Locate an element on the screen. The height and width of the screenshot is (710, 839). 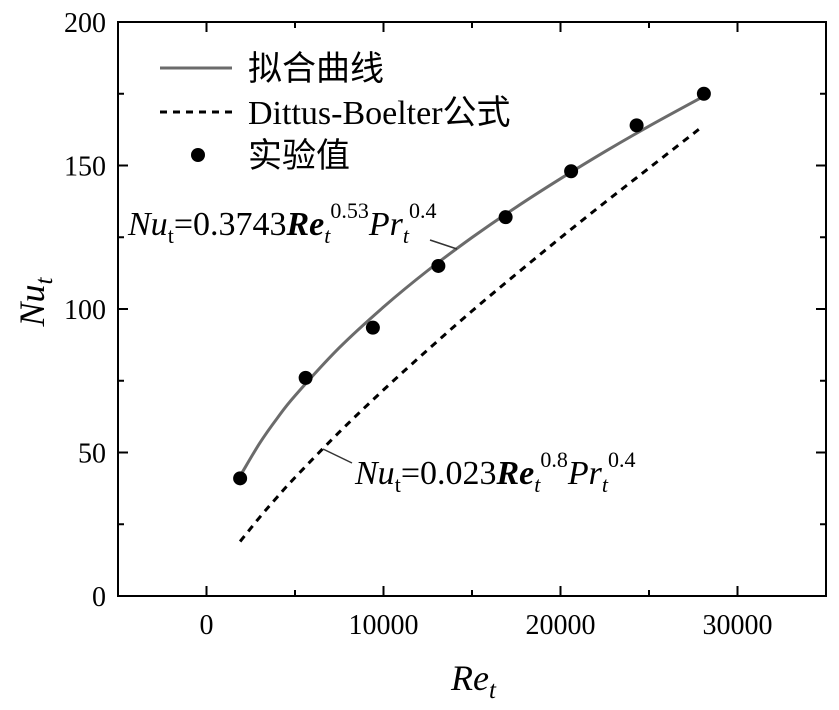
equation-coefficient: =0.3743 is located at coordinates (230, 224).